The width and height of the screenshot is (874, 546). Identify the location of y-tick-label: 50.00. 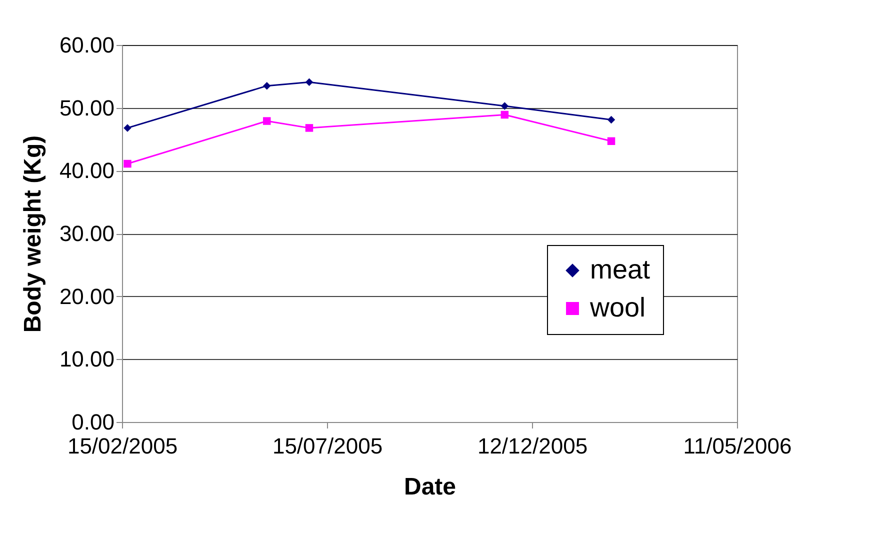
(86, 107).